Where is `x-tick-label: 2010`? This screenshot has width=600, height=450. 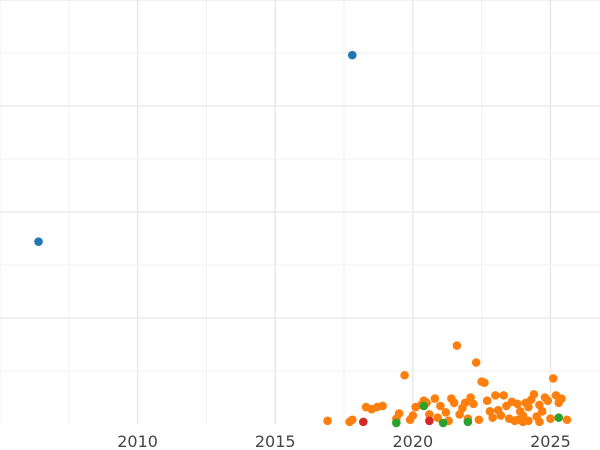 x-tick-label: 2010 is located at coordinates (137, 441).